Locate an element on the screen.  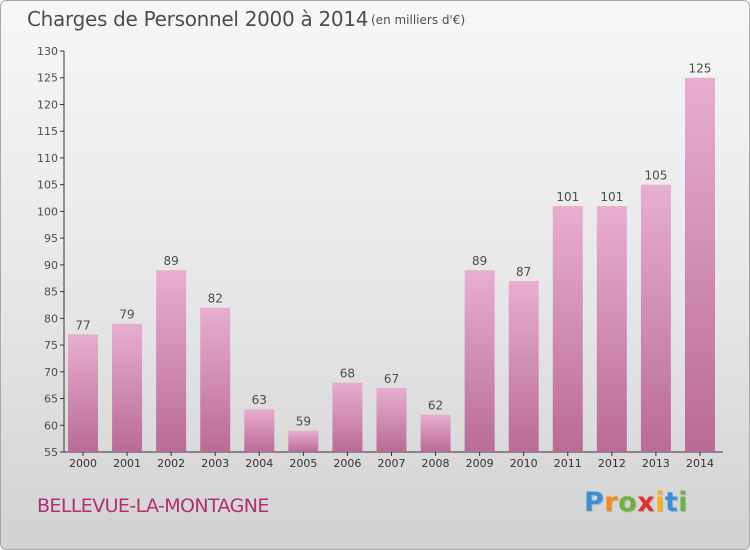
logo-letter: P is located at coordinates (594, 502).